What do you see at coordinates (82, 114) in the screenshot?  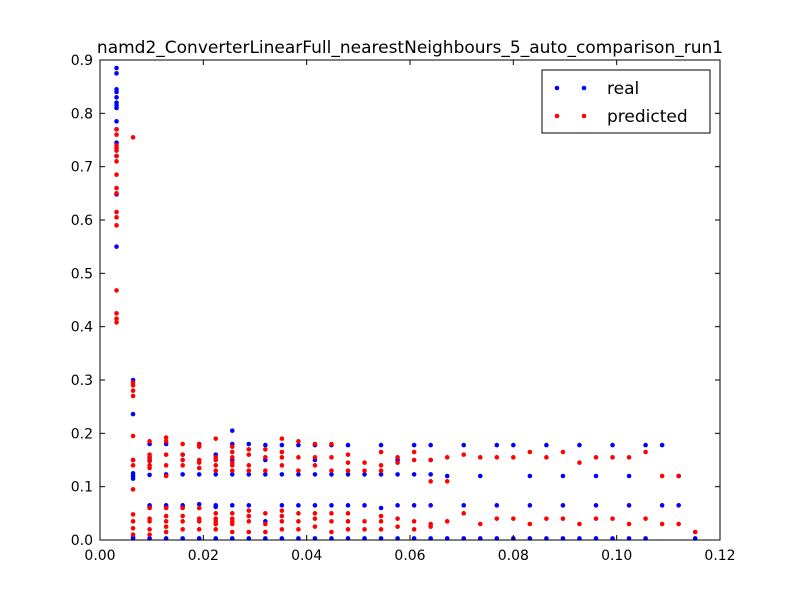 I see `y-tick-label: 0.8` at bounding box center [82, 114].